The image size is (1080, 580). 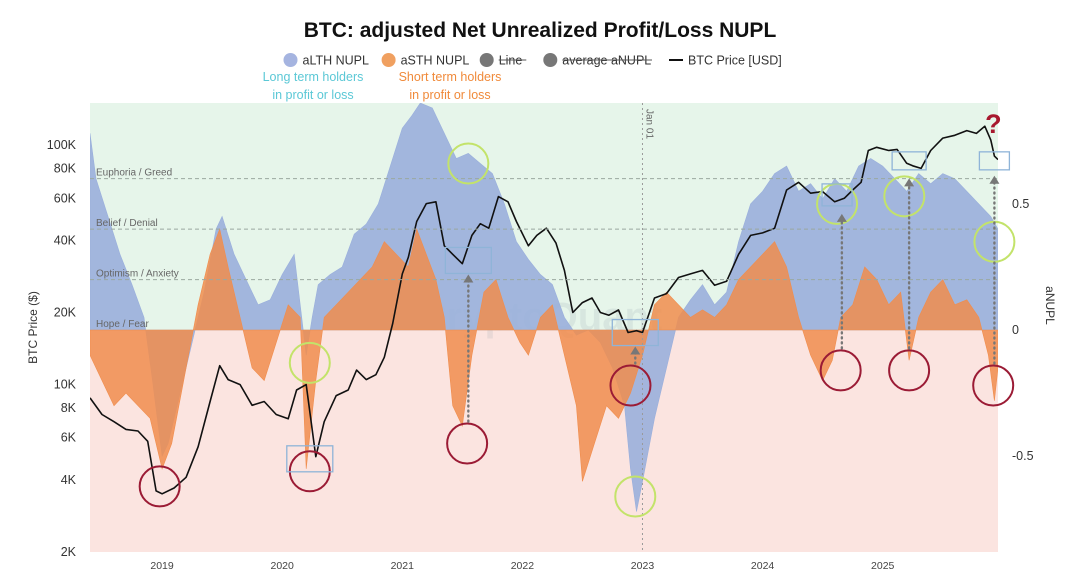 I want to click on legend-note-line: Long term holders, so click(x=313, y=77).